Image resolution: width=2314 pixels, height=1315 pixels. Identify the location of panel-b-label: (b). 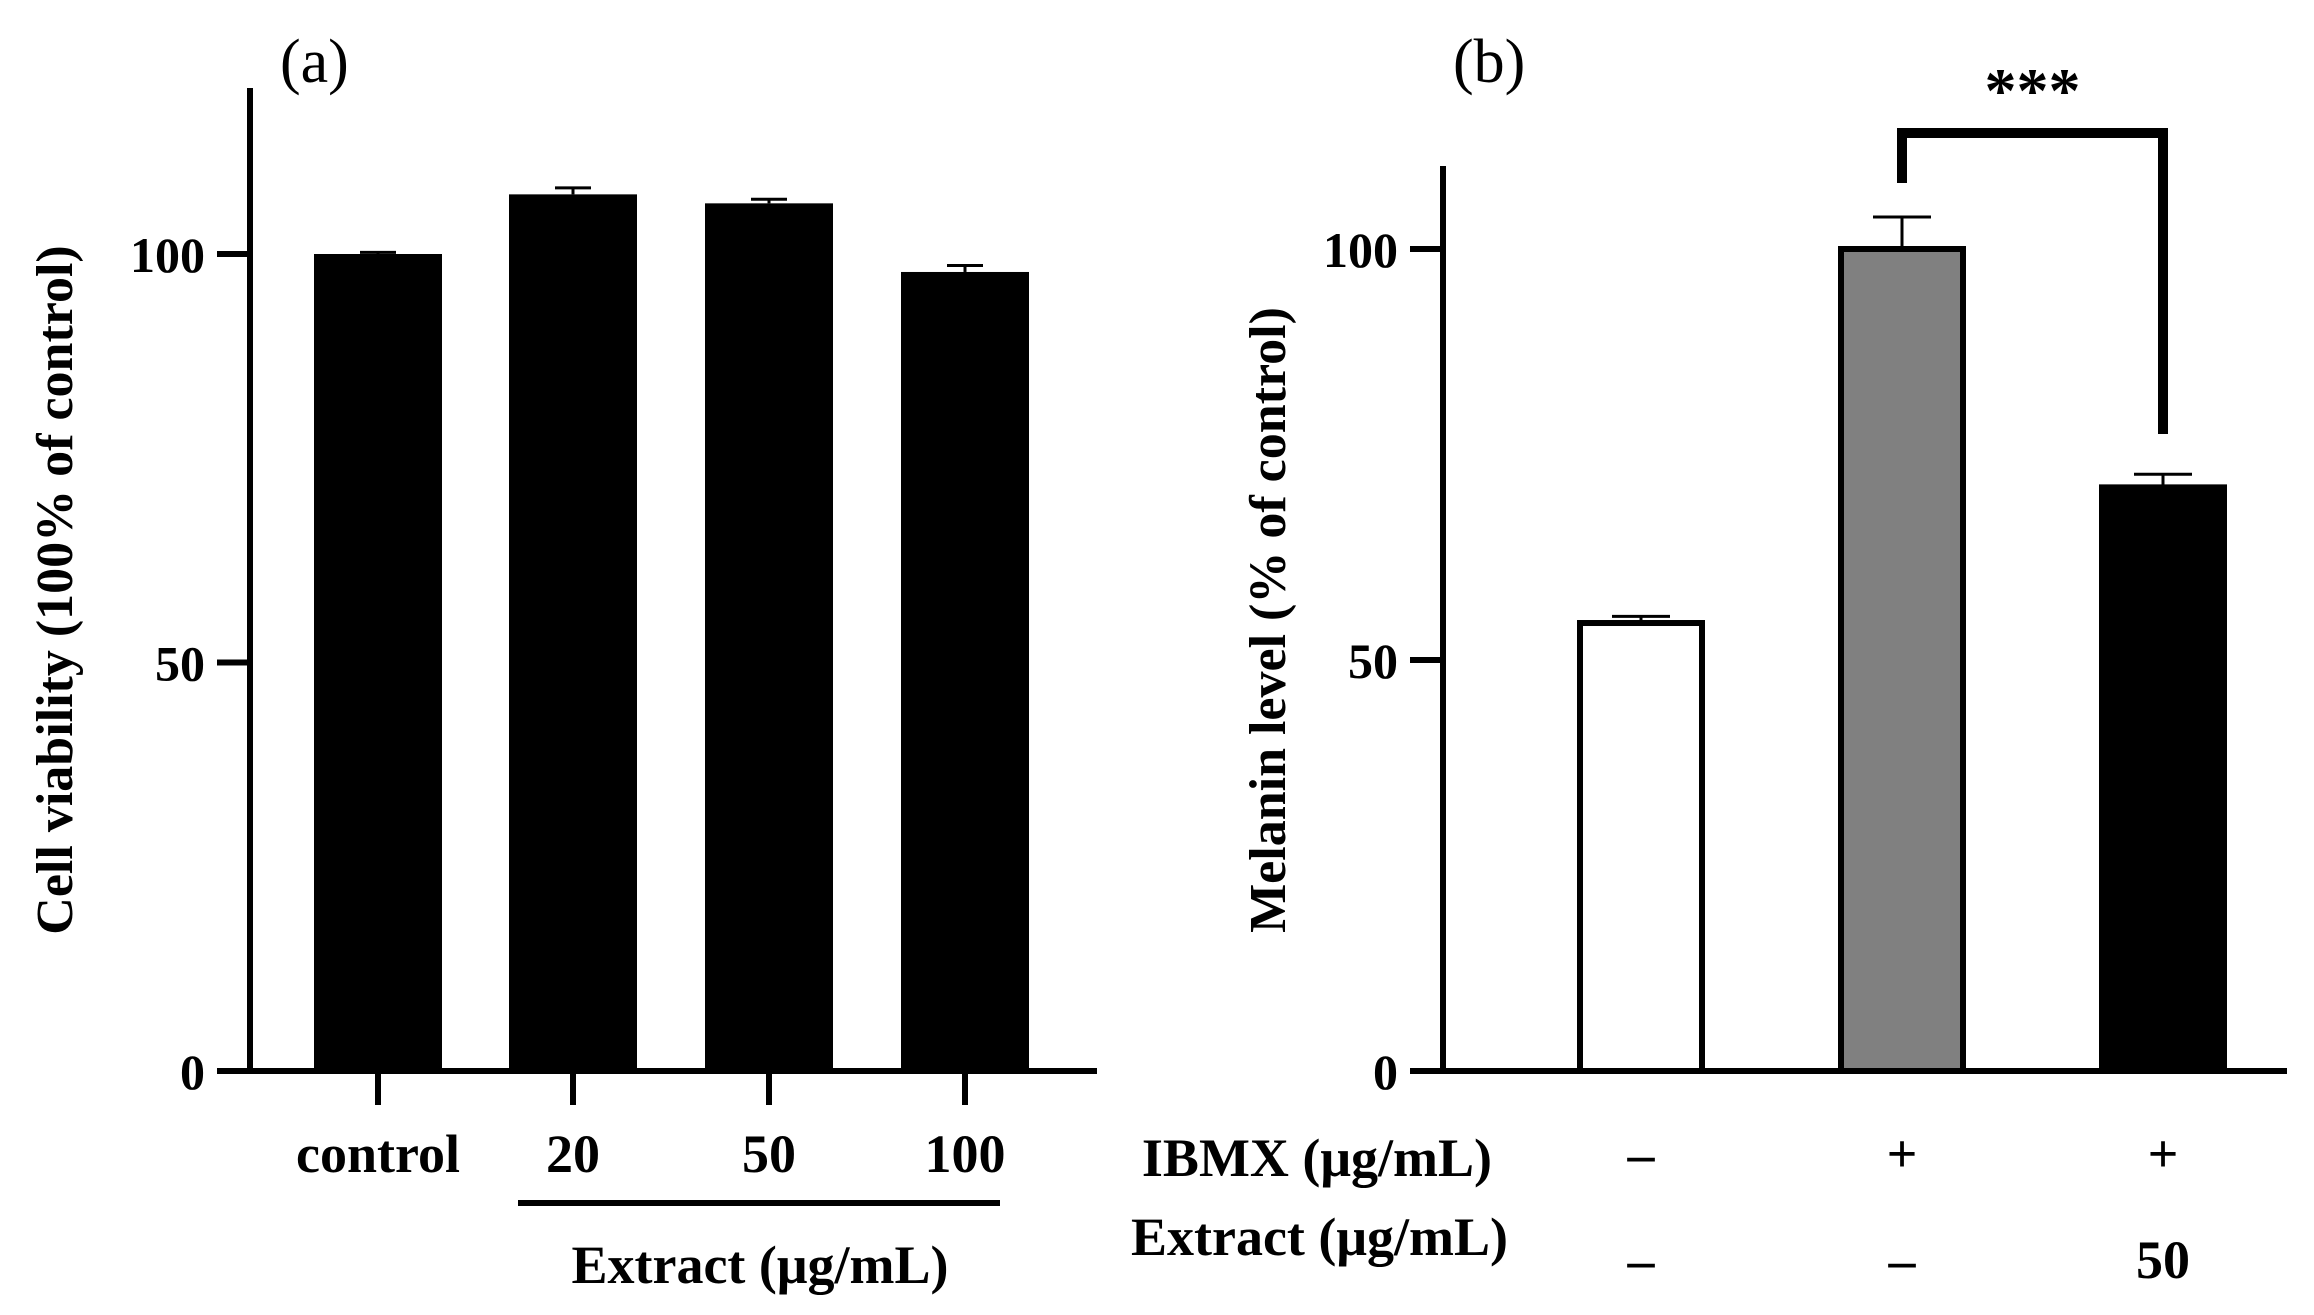
(1489, 62).